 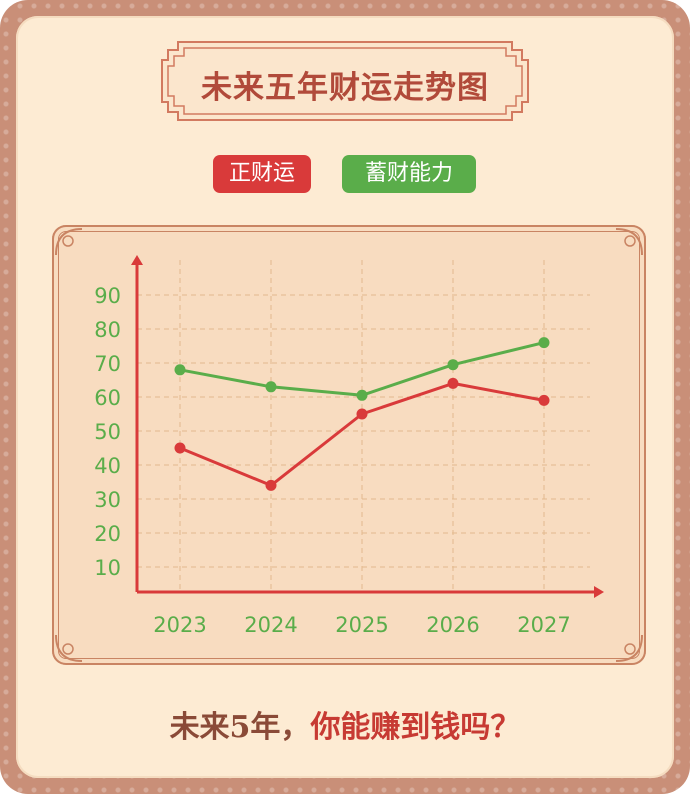 I want to click on title-frame: 未来五年财运走势图, so click(x=345, y=81).